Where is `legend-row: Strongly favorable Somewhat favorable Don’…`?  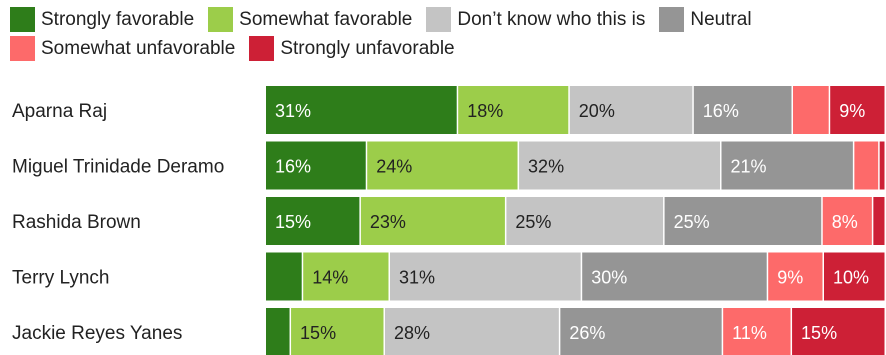
legend-row: Strongly favorable Somewhat favorable Don’… is located at coordinates (445, 19).